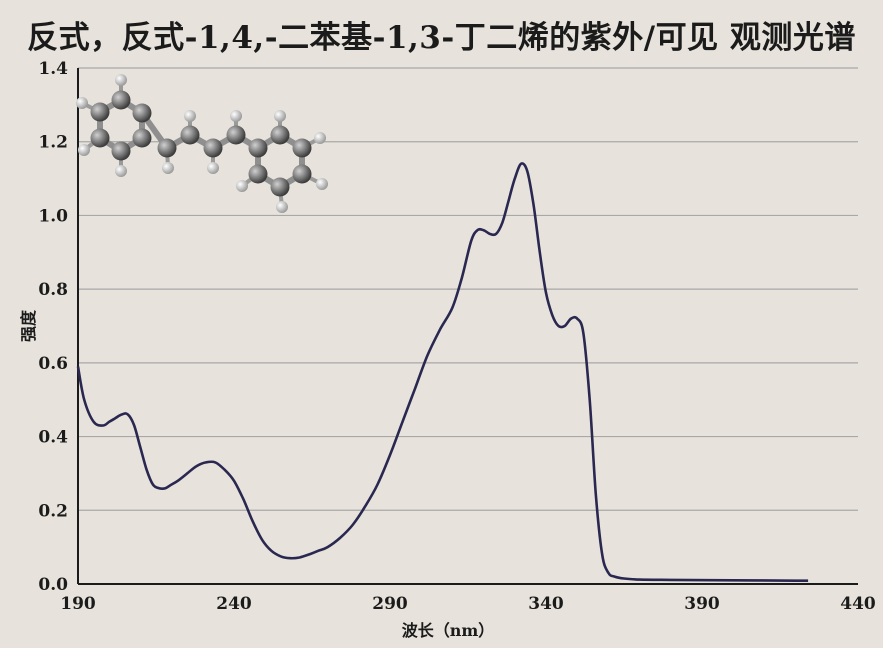 This screenshot has width=883, height=648. What do you see at coordinates (53, 143) in the screenshot?
I see `y-tick-label-6: 1.2` at bounding box center [53, 143].